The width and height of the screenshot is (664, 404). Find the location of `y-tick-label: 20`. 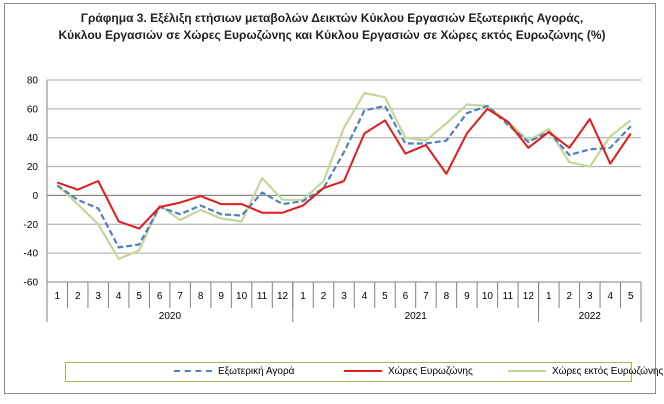

y-tick-label: 20 is located at coordinates (33, 167).